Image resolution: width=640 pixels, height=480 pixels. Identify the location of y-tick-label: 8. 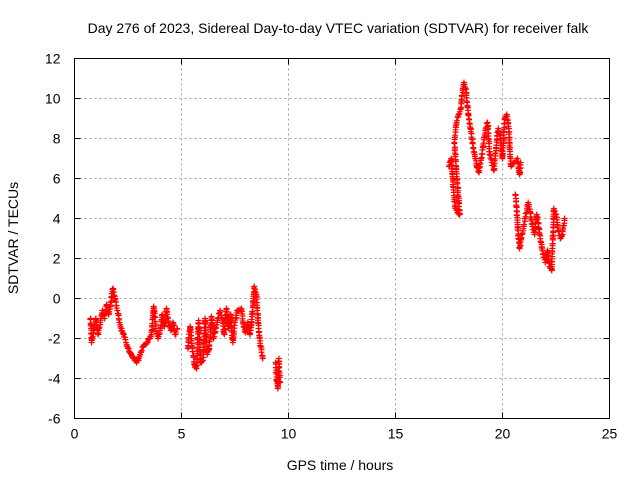
(57, 139).